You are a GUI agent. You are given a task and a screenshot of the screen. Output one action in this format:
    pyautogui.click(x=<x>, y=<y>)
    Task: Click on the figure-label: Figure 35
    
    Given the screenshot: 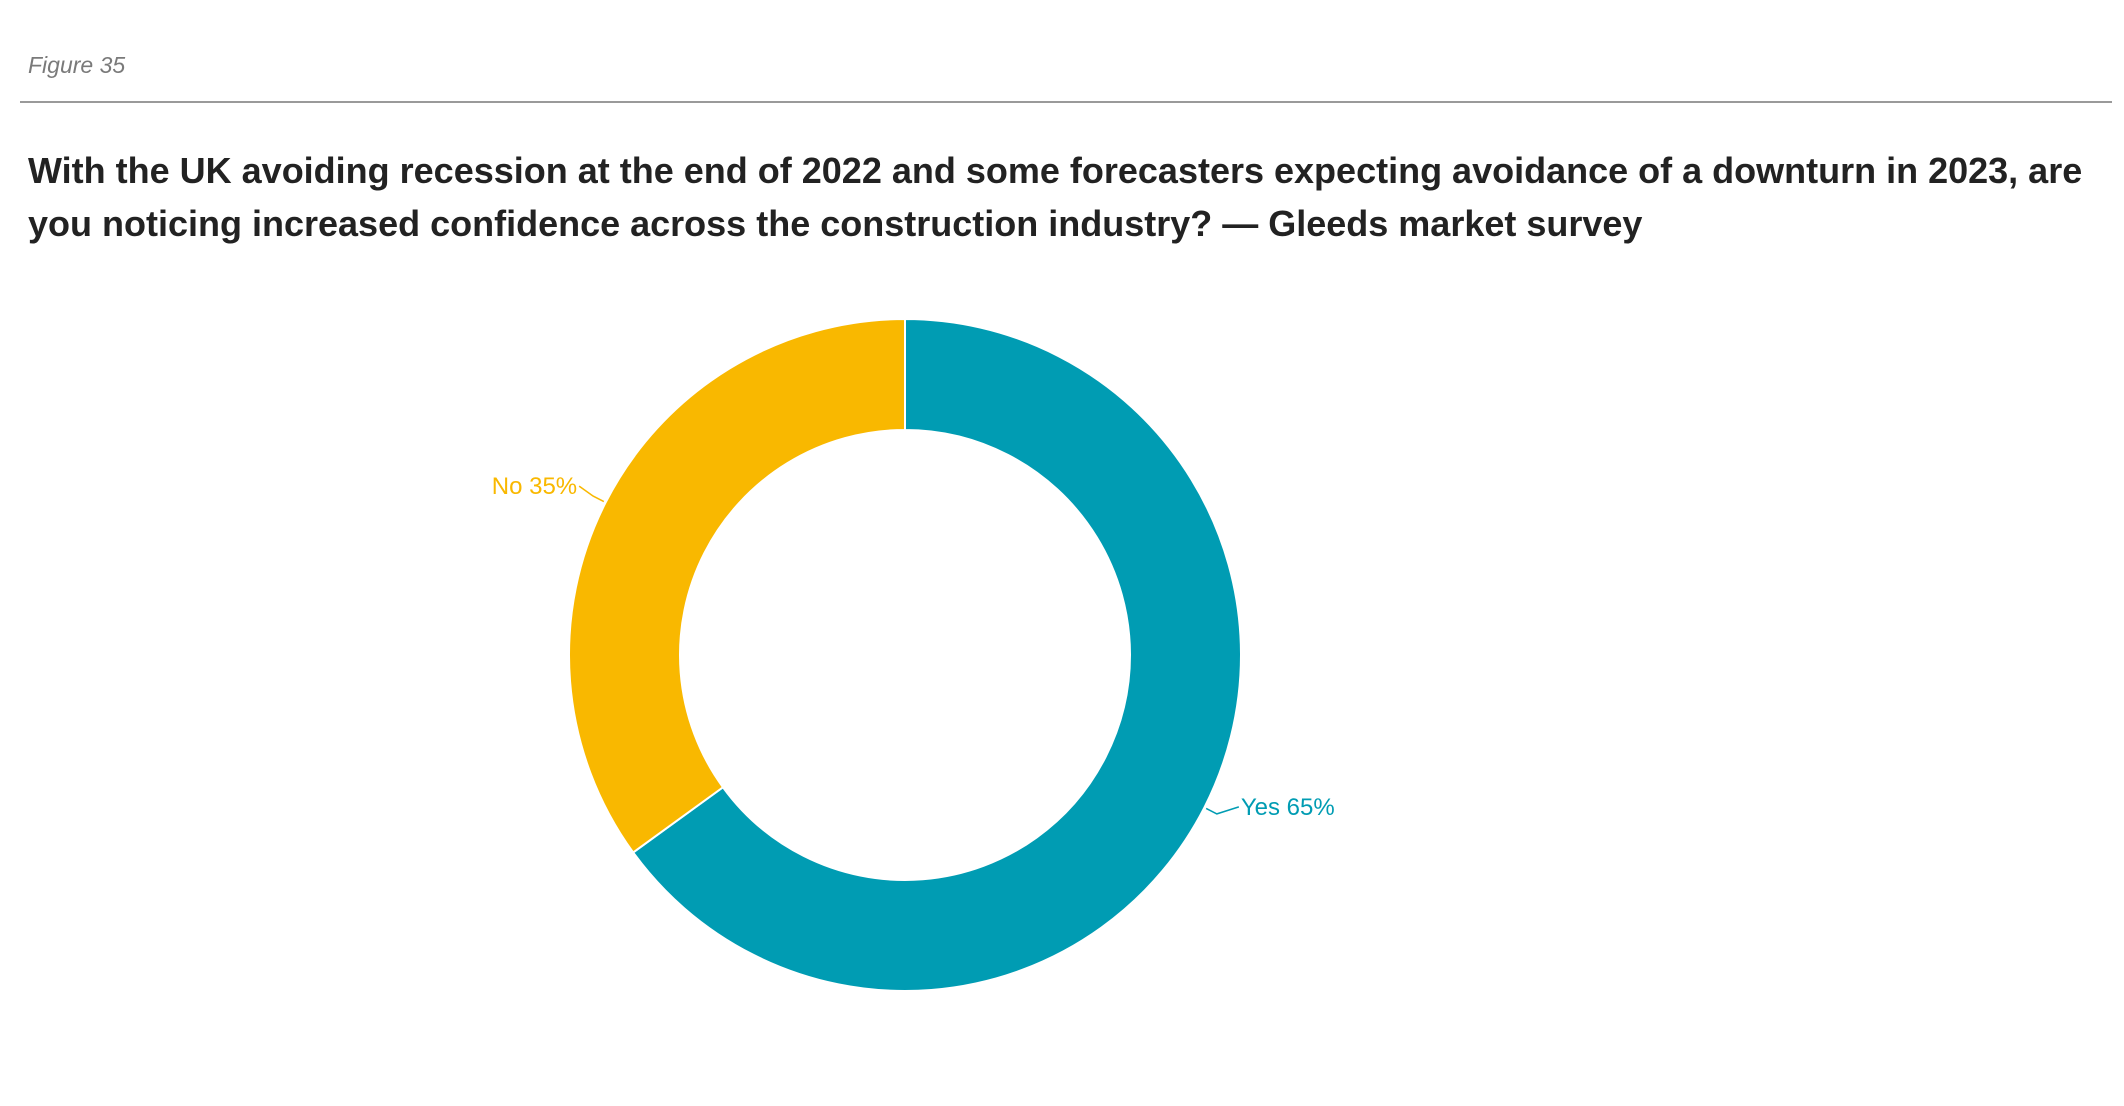 What is the action you would take?
    pyautogui.click(x=77, y=65)
    